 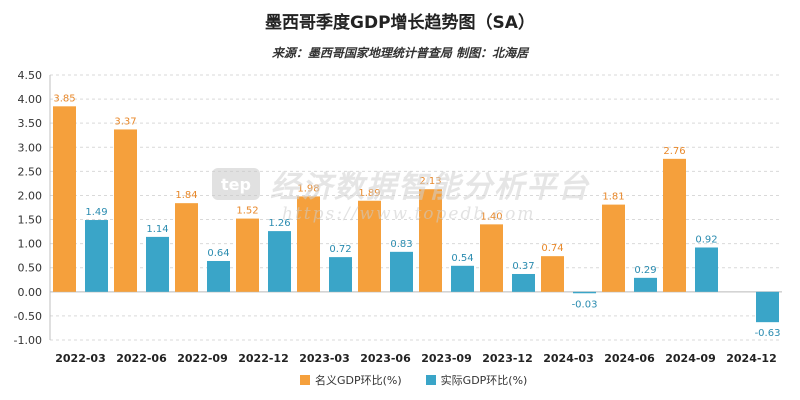 I want to click on x-tick-label: 2024-09, so click(x=690, y=358).